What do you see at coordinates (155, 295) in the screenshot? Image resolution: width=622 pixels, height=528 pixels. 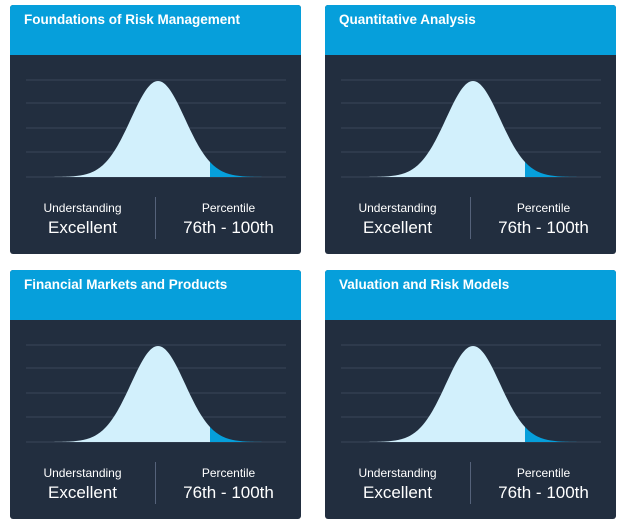 I see `card-title: Financial Markets and Products` at bounding box center [155, 295].